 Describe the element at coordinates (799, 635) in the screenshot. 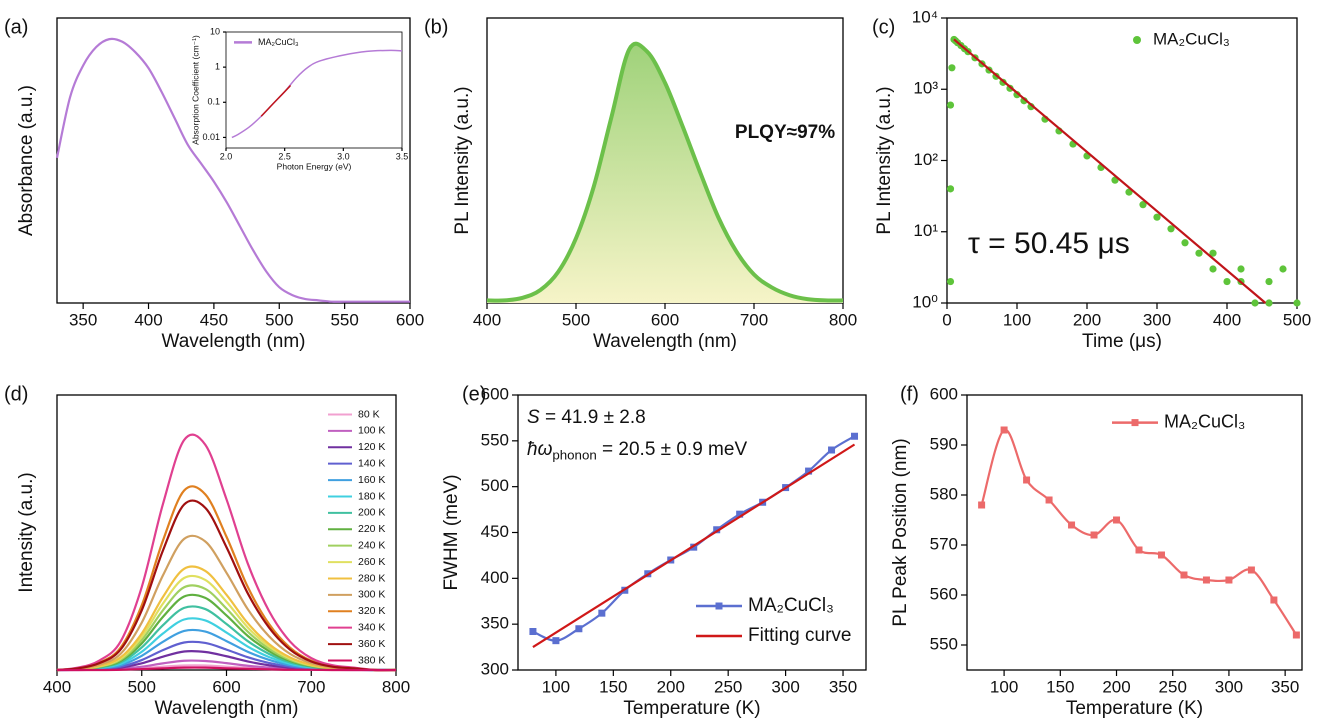

I see `legend-label: Fitting curve` at that location.